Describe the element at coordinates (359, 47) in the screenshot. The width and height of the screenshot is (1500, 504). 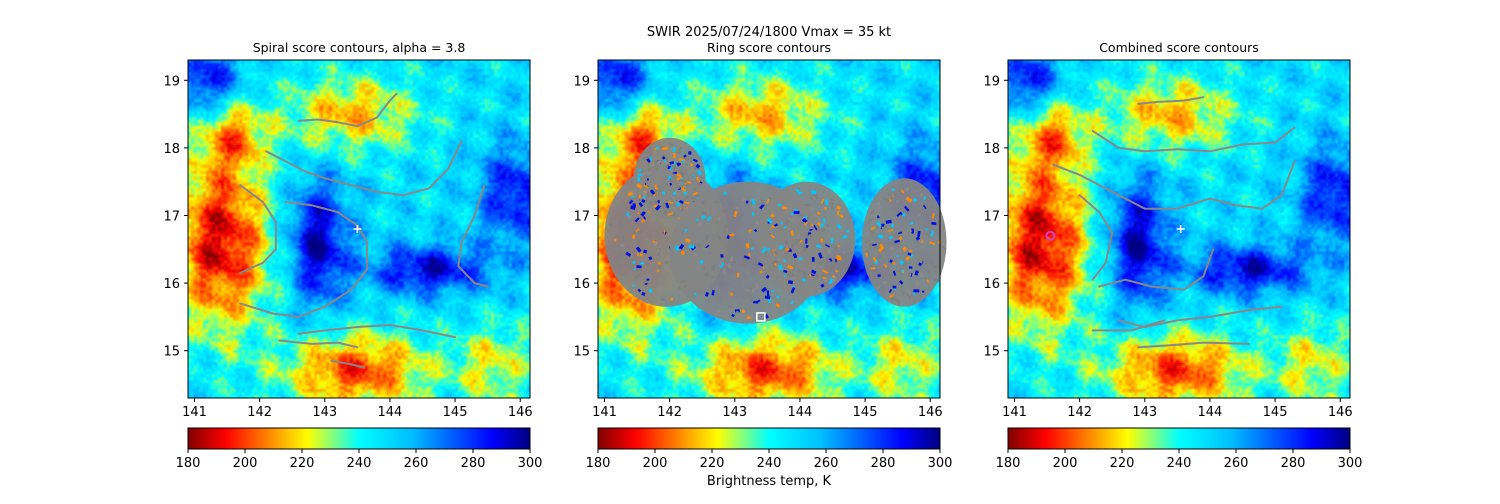
I see `panel-title: Spiral score contours, alpha = 3.8` at that location.